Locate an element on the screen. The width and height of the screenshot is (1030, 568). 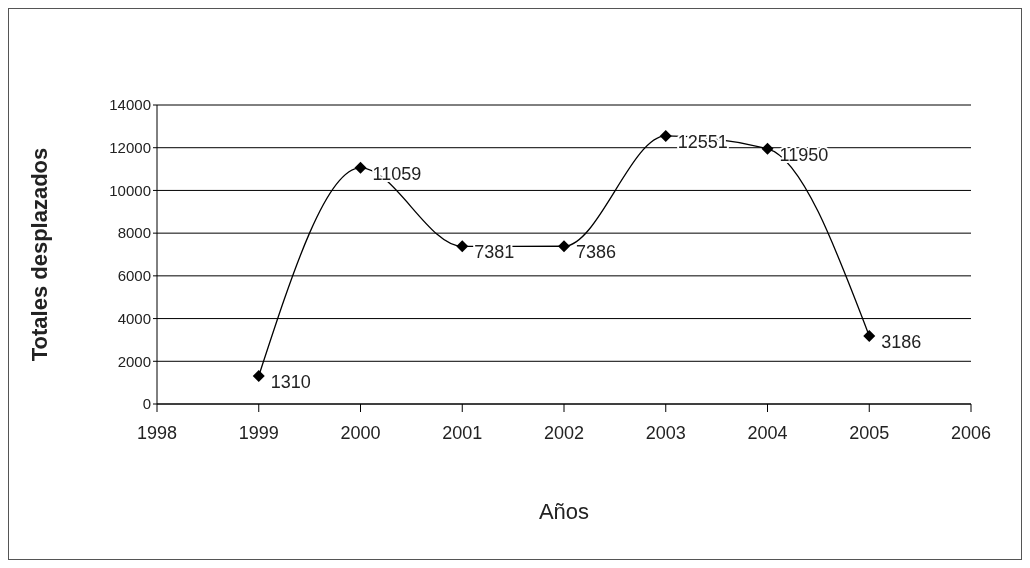
y-tick-label: 2000 is located at coordinates (134, 361).